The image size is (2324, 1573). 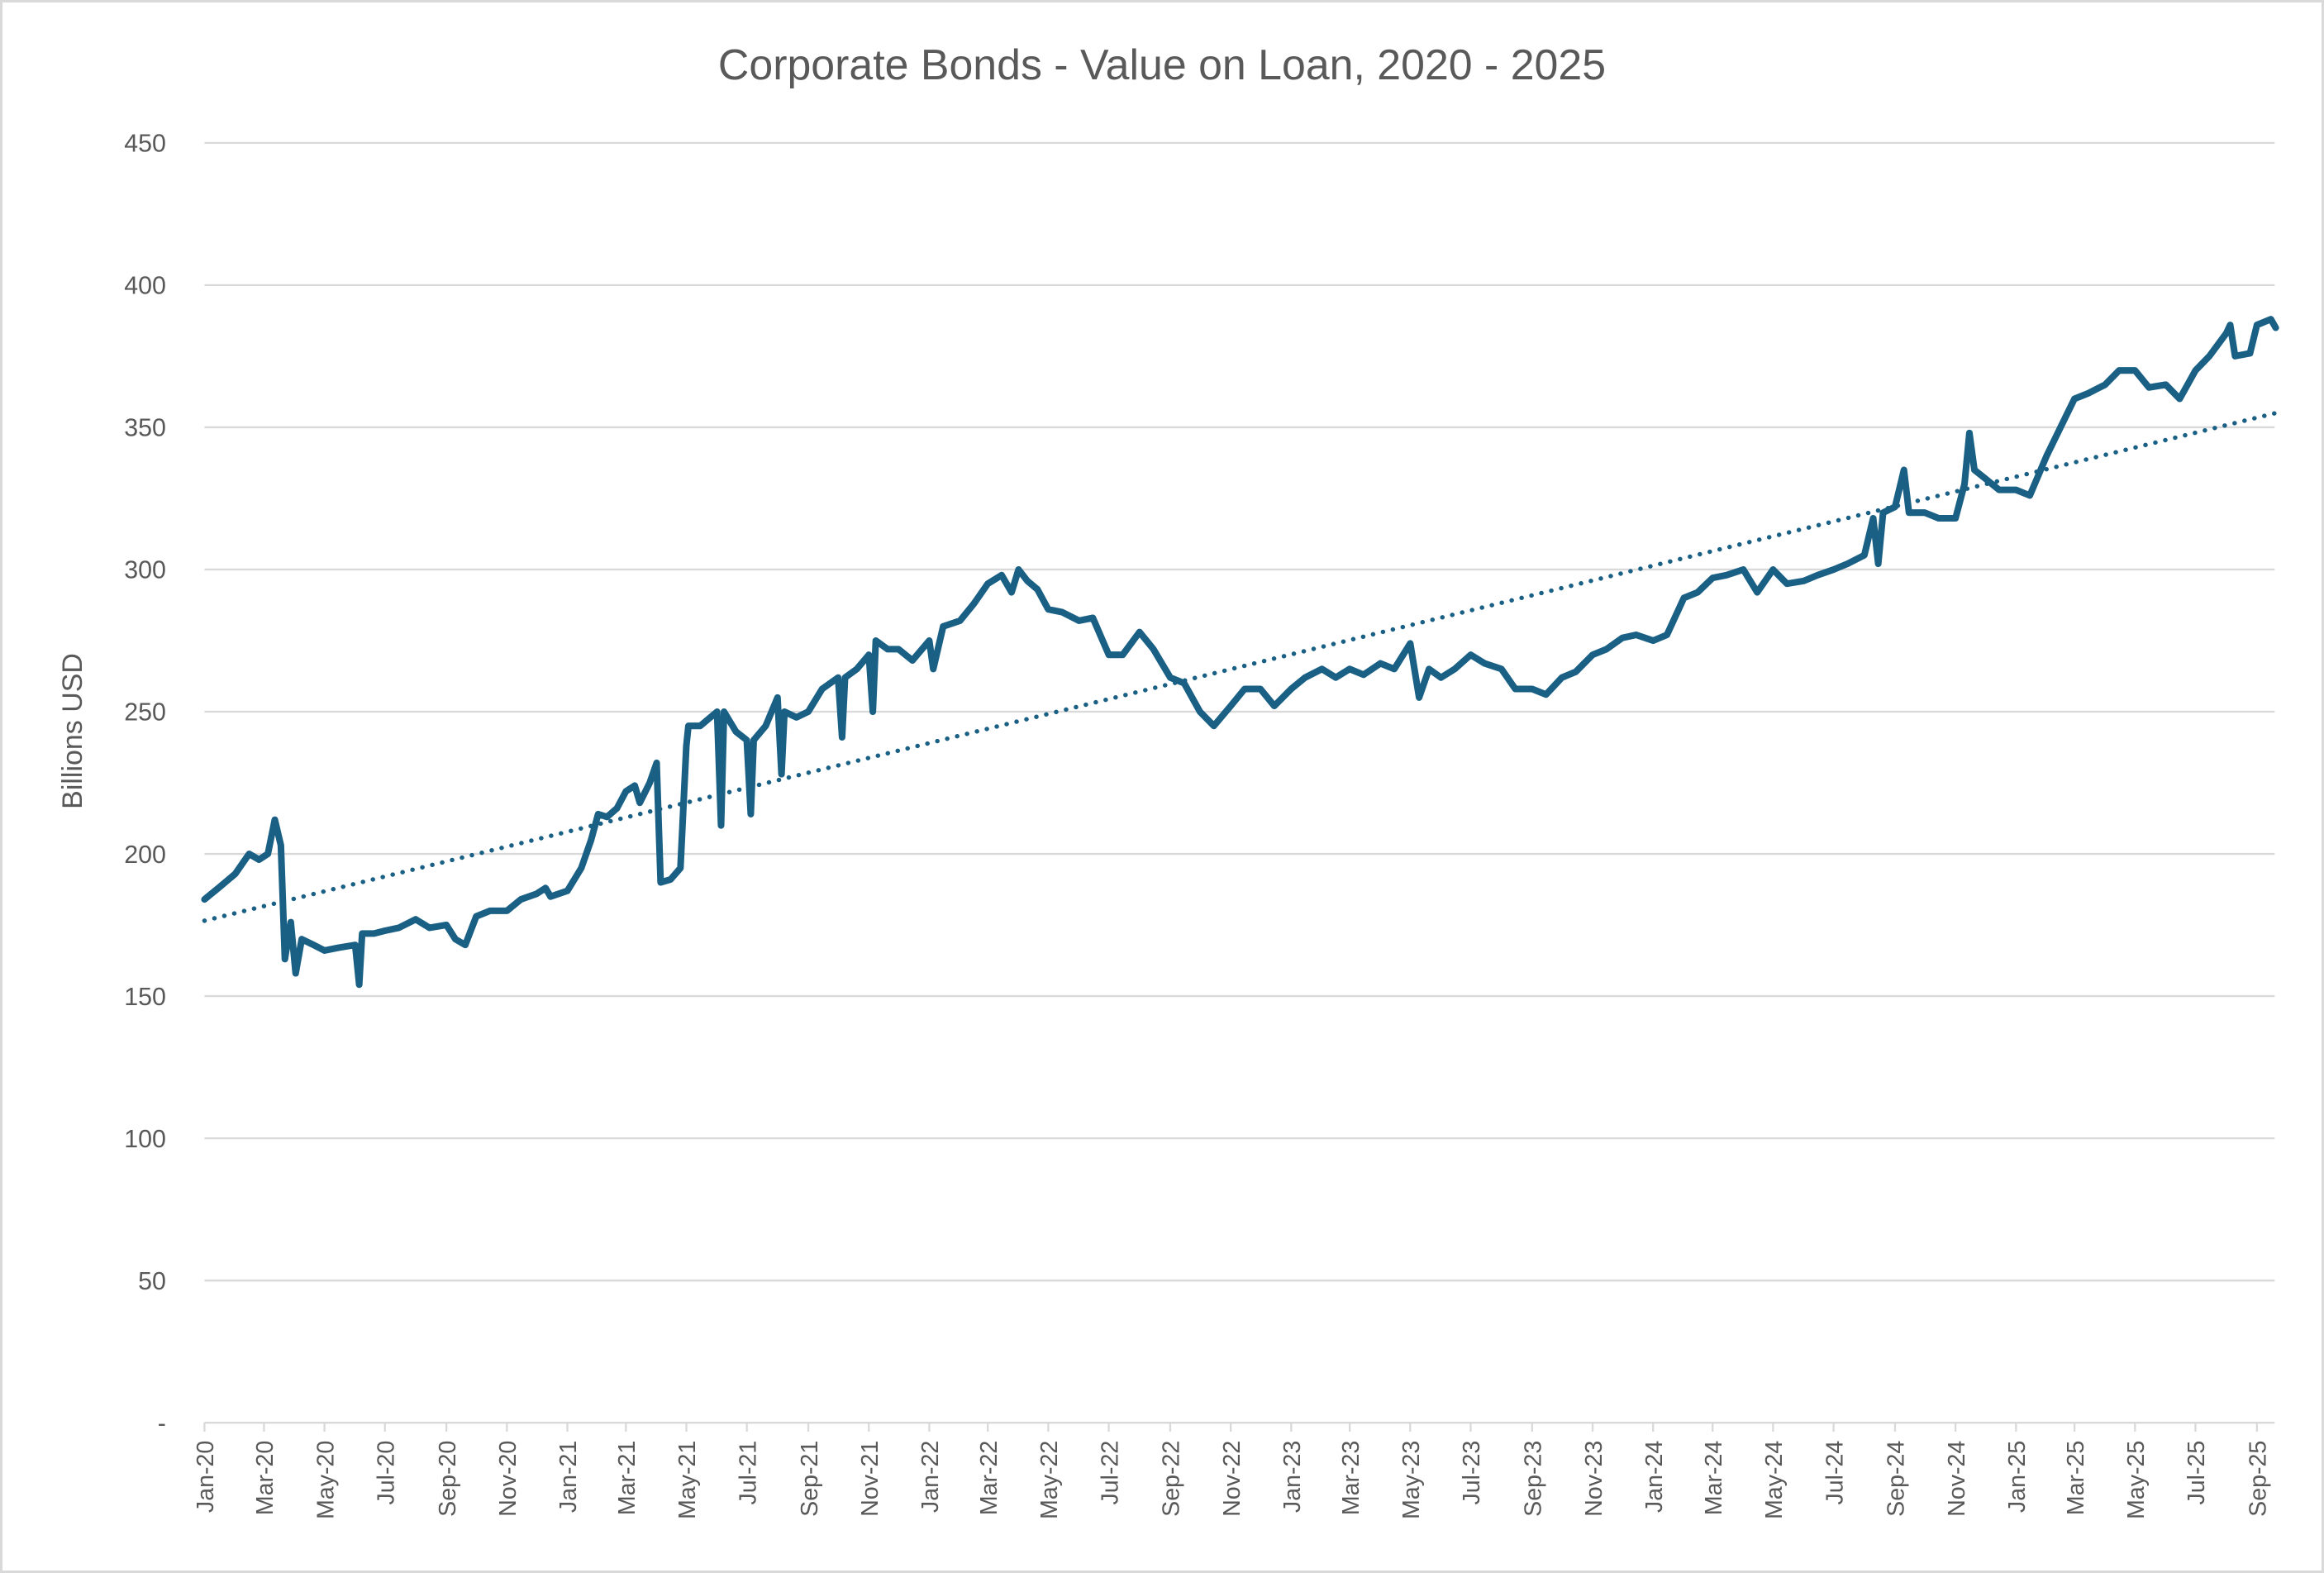 What do you see at coordinates (145, 286) in the screenshot?
I see `y-tick-label: 400` at bounding box center [145, 286].